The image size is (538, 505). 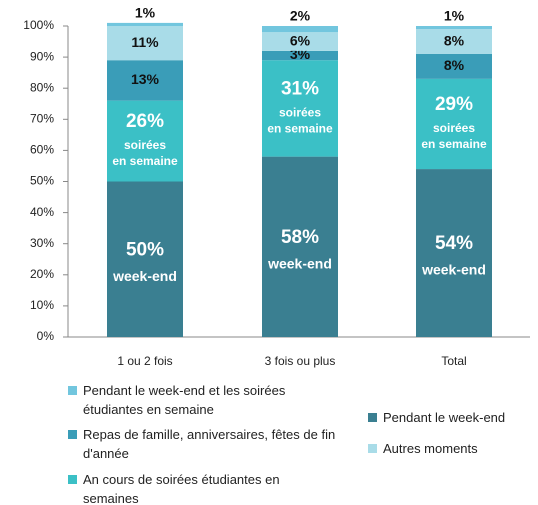 I want to click on data-label: 54%, so click(x=454, y=243).